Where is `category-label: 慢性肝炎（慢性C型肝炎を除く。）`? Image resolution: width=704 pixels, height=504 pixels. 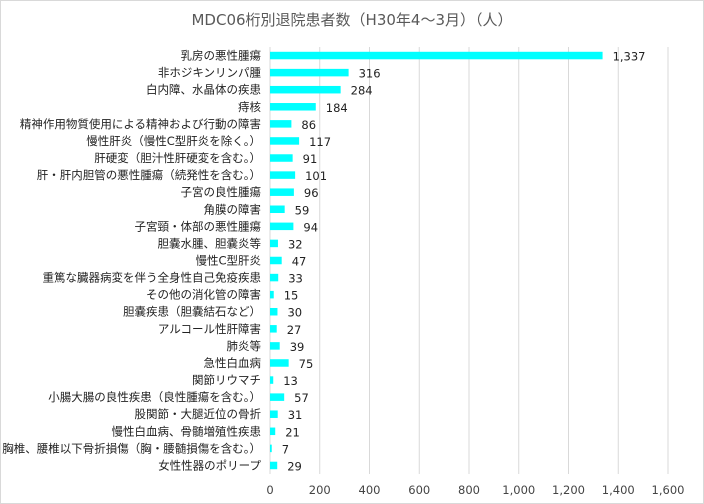 category-label: 慢性肝炎（慢性C型肝炎を除く。） is located at coordinates (173, 141).